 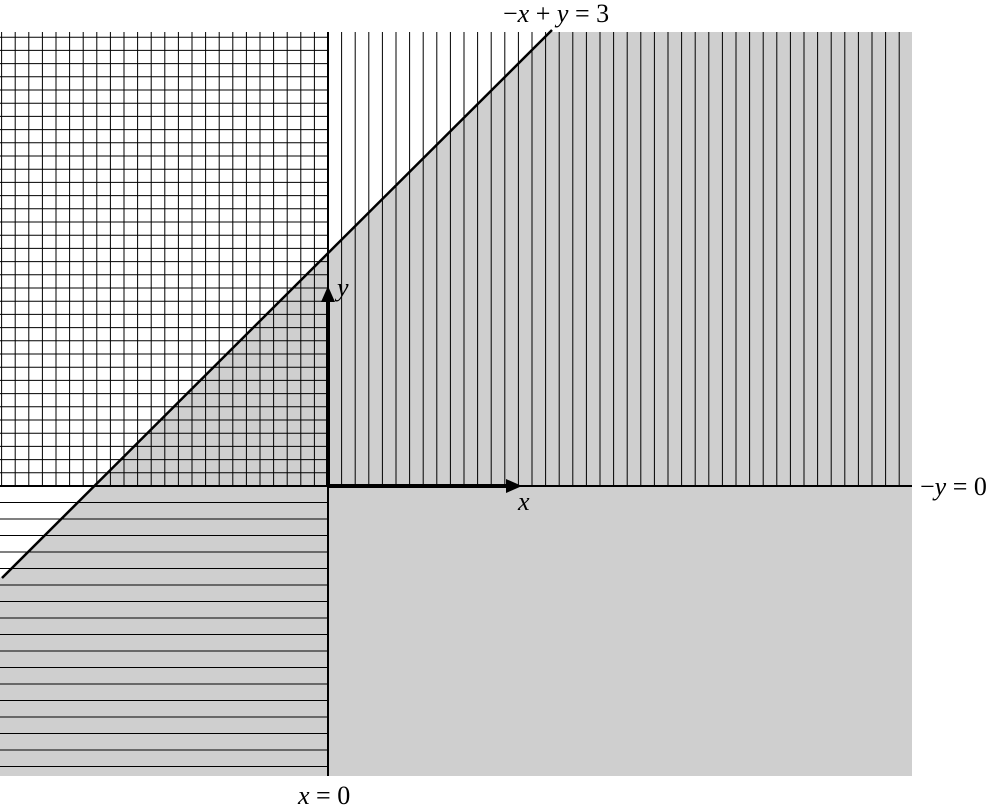 What do you see at coordinates (523, 501) in the screenshot?
I see `x-axis-label: x` at bounding box center [523, 501].